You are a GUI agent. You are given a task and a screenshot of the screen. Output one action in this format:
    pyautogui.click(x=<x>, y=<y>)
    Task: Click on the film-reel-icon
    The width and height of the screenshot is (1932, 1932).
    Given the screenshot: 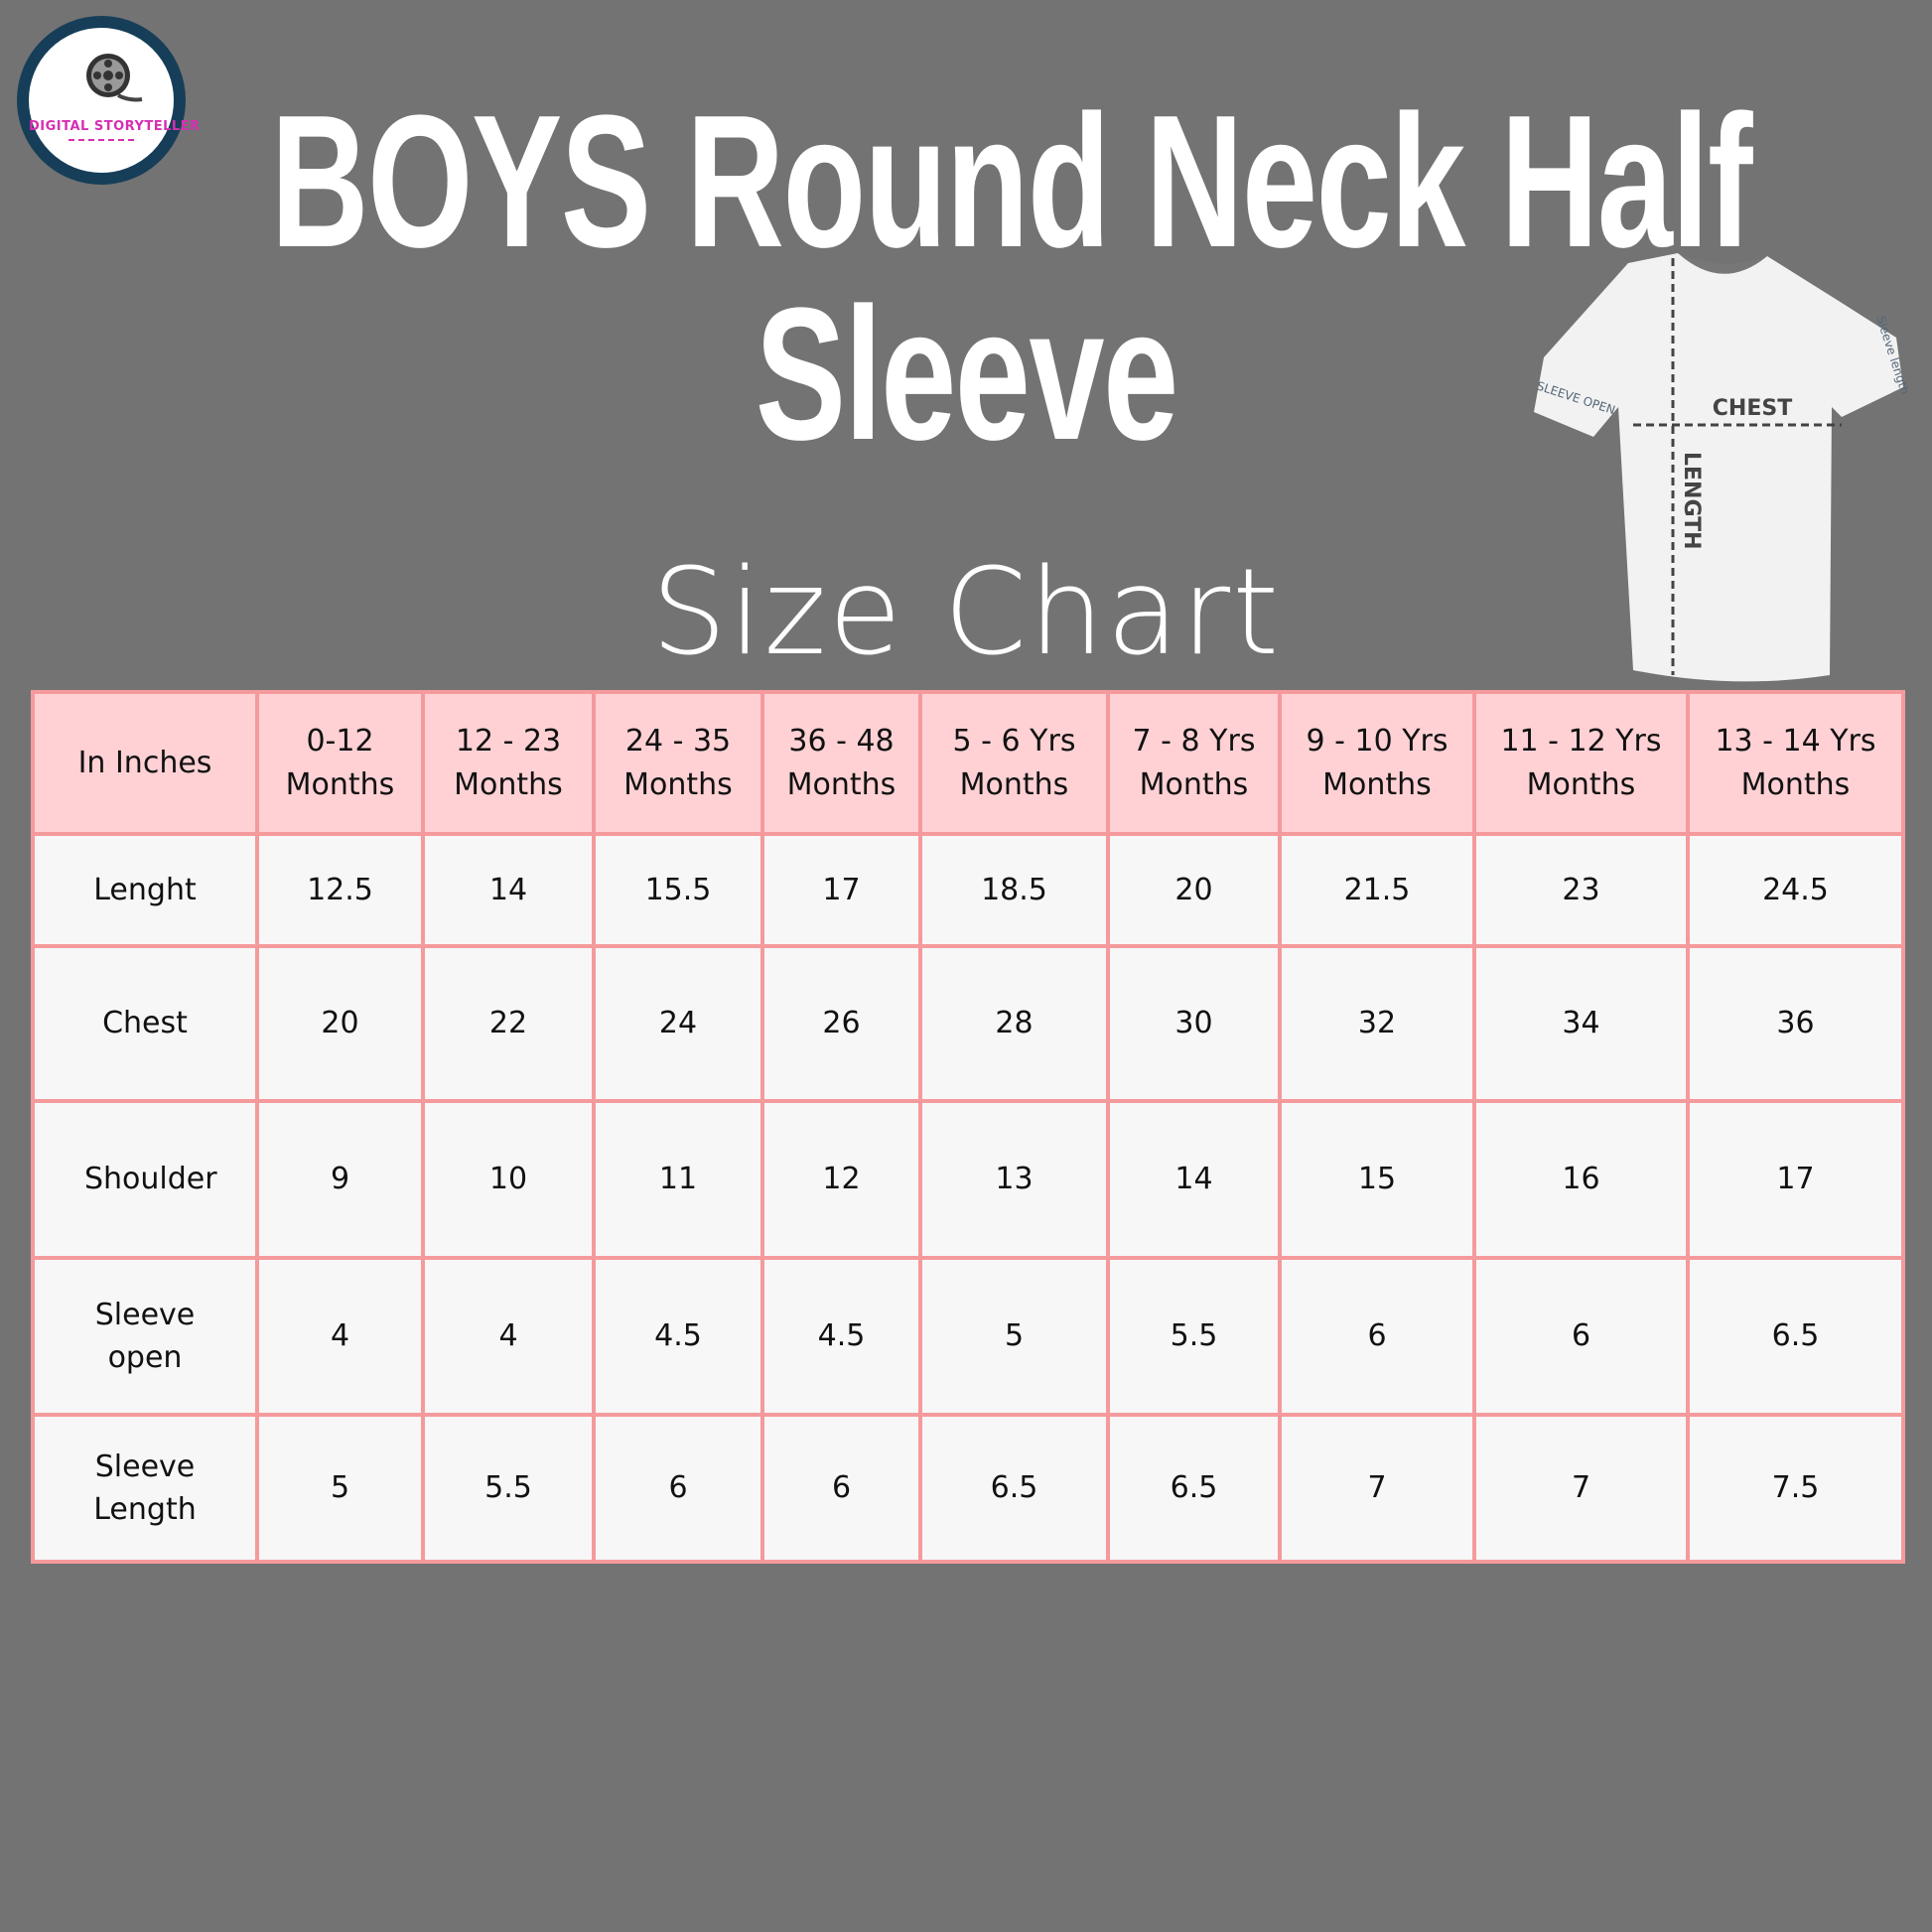 What is the action you would take?
    pyautogui.click(x=115, y=78)
    